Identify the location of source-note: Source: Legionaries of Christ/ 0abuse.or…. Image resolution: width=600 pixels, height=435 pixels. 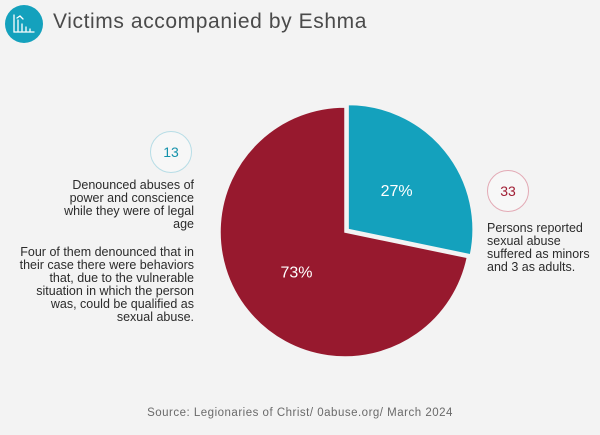
(300, 413).